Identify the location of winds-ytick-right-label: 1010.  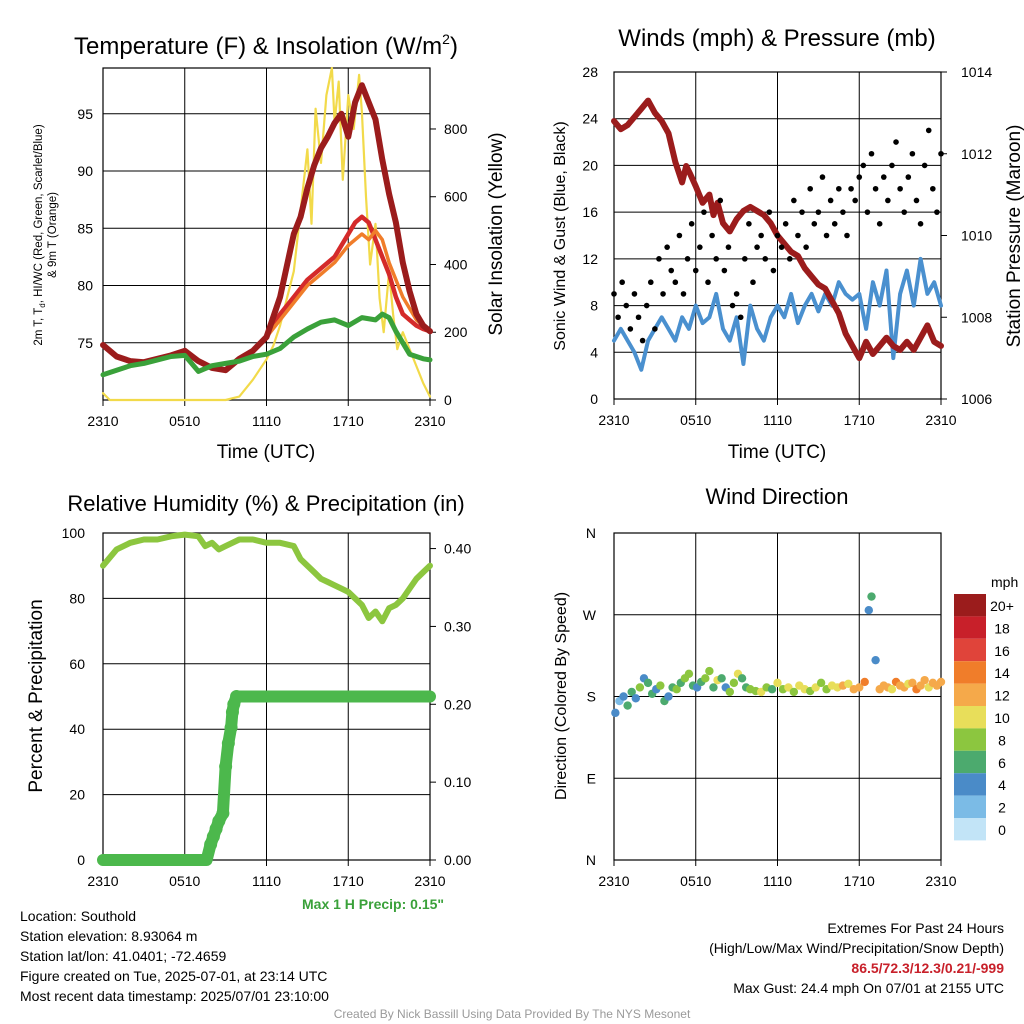
(976, 236).